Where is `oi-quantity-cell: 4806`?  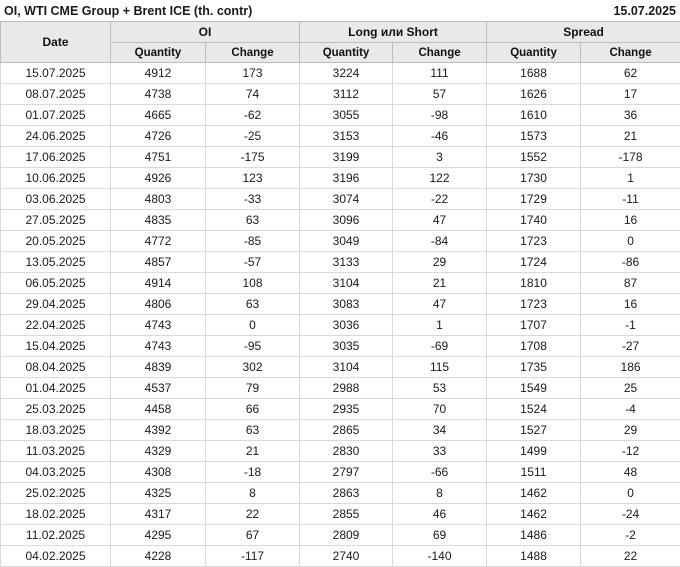
oi-quantity-cell: 4806 is located at coordinates (158, 304).